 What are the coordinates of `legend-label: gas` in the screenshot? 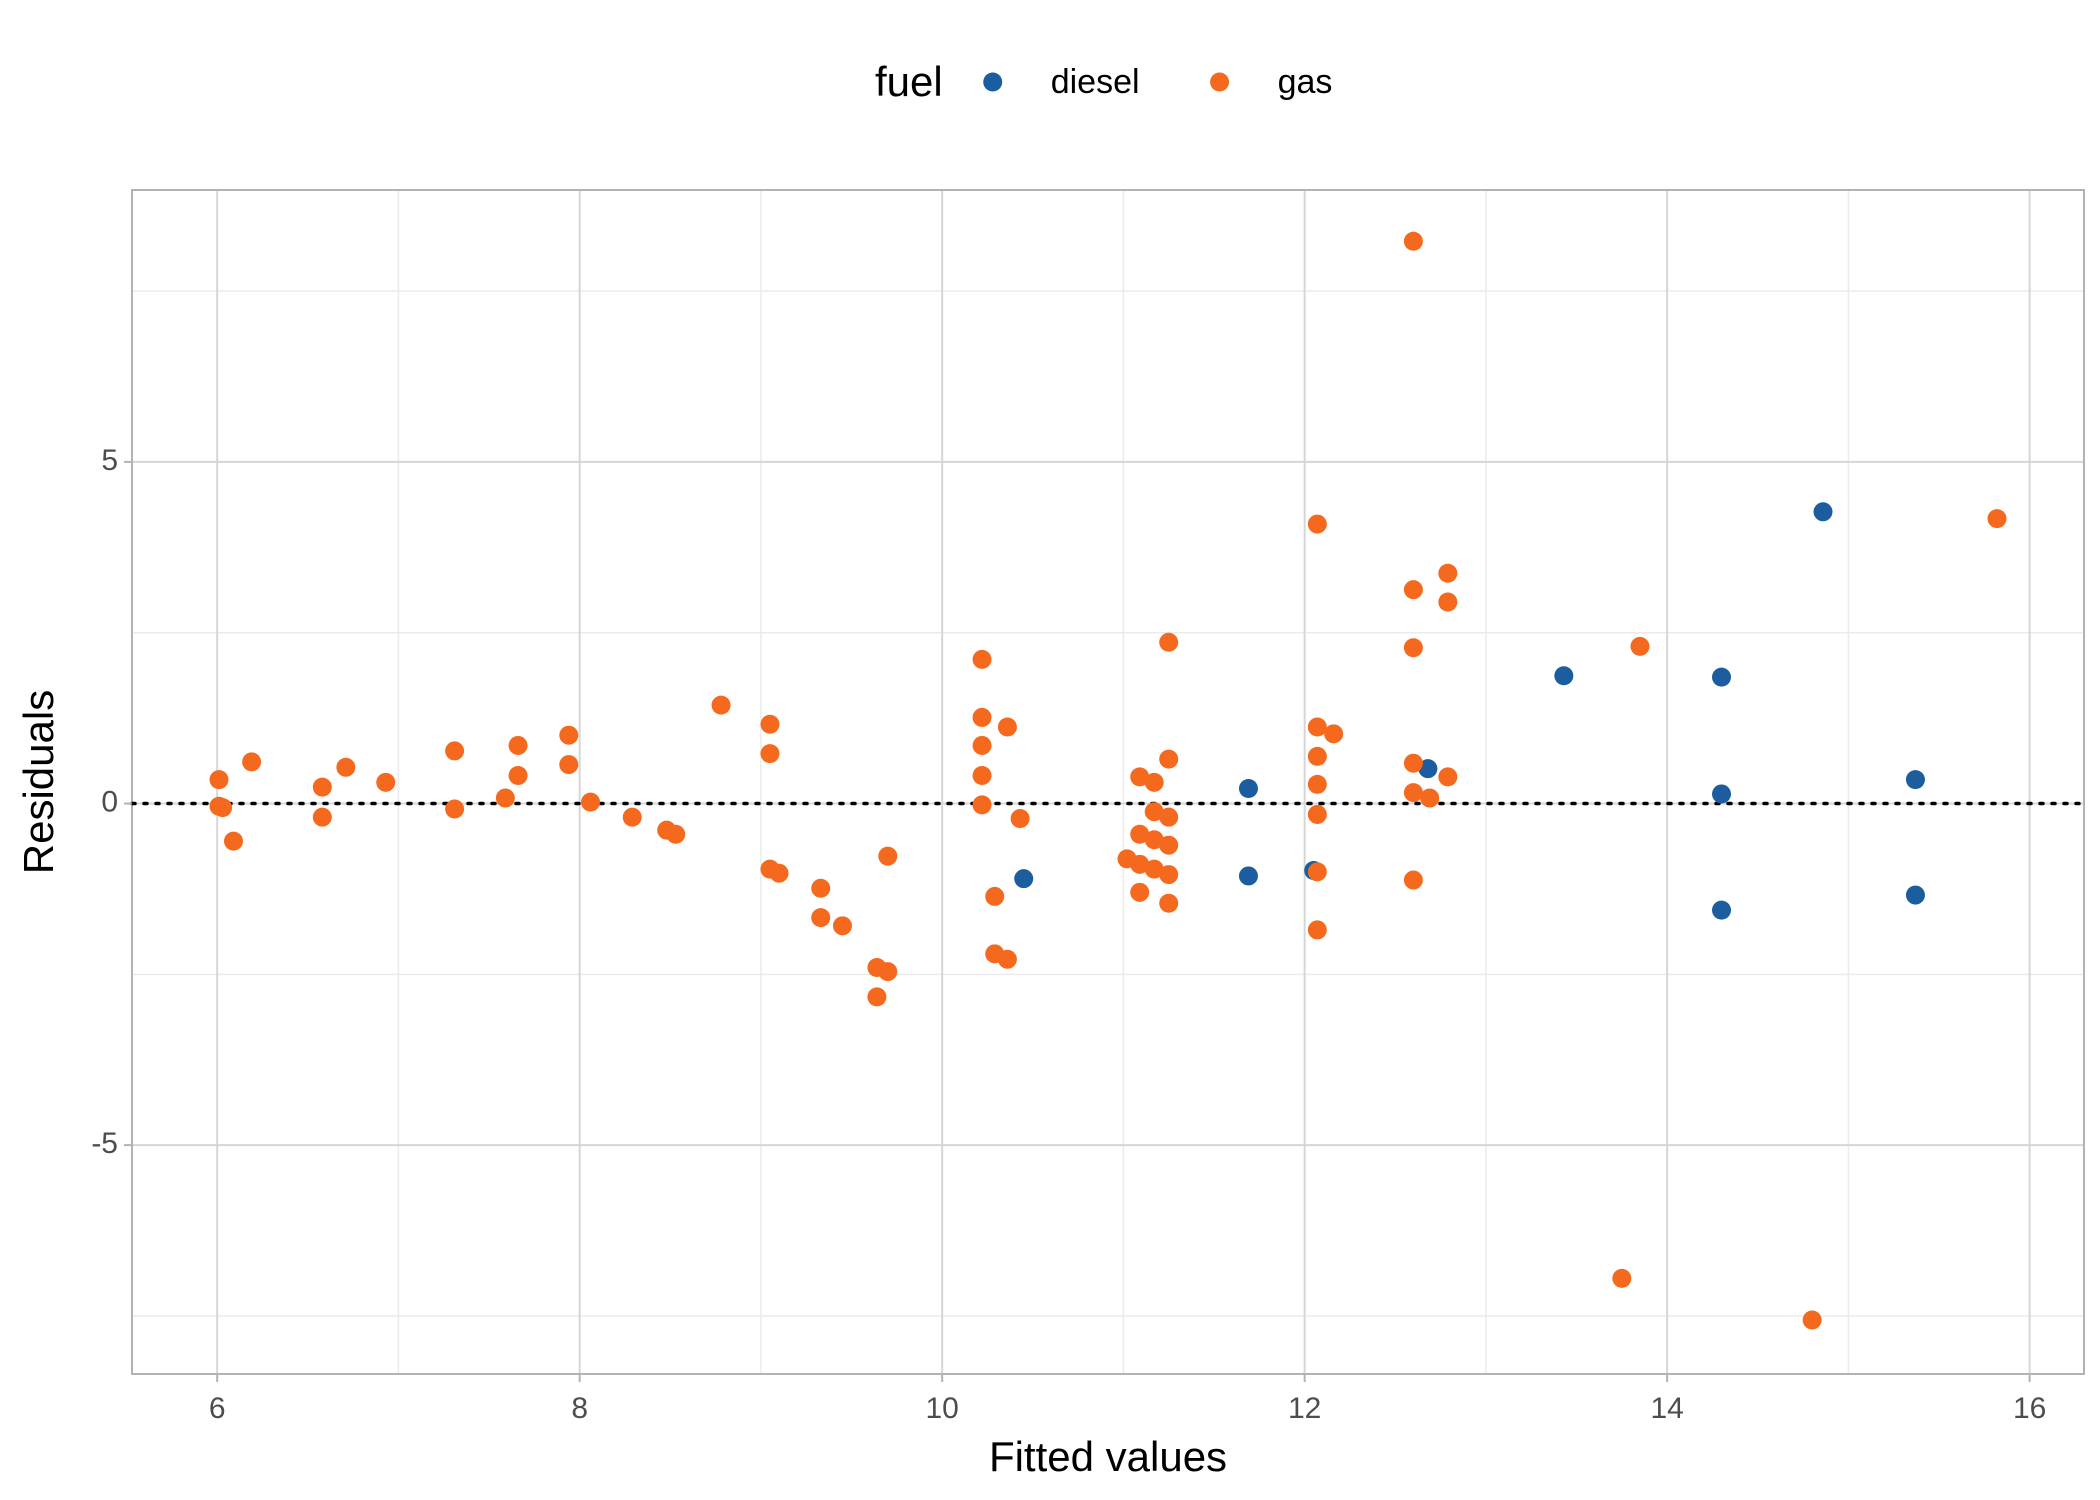 It's located at (1305, 82).